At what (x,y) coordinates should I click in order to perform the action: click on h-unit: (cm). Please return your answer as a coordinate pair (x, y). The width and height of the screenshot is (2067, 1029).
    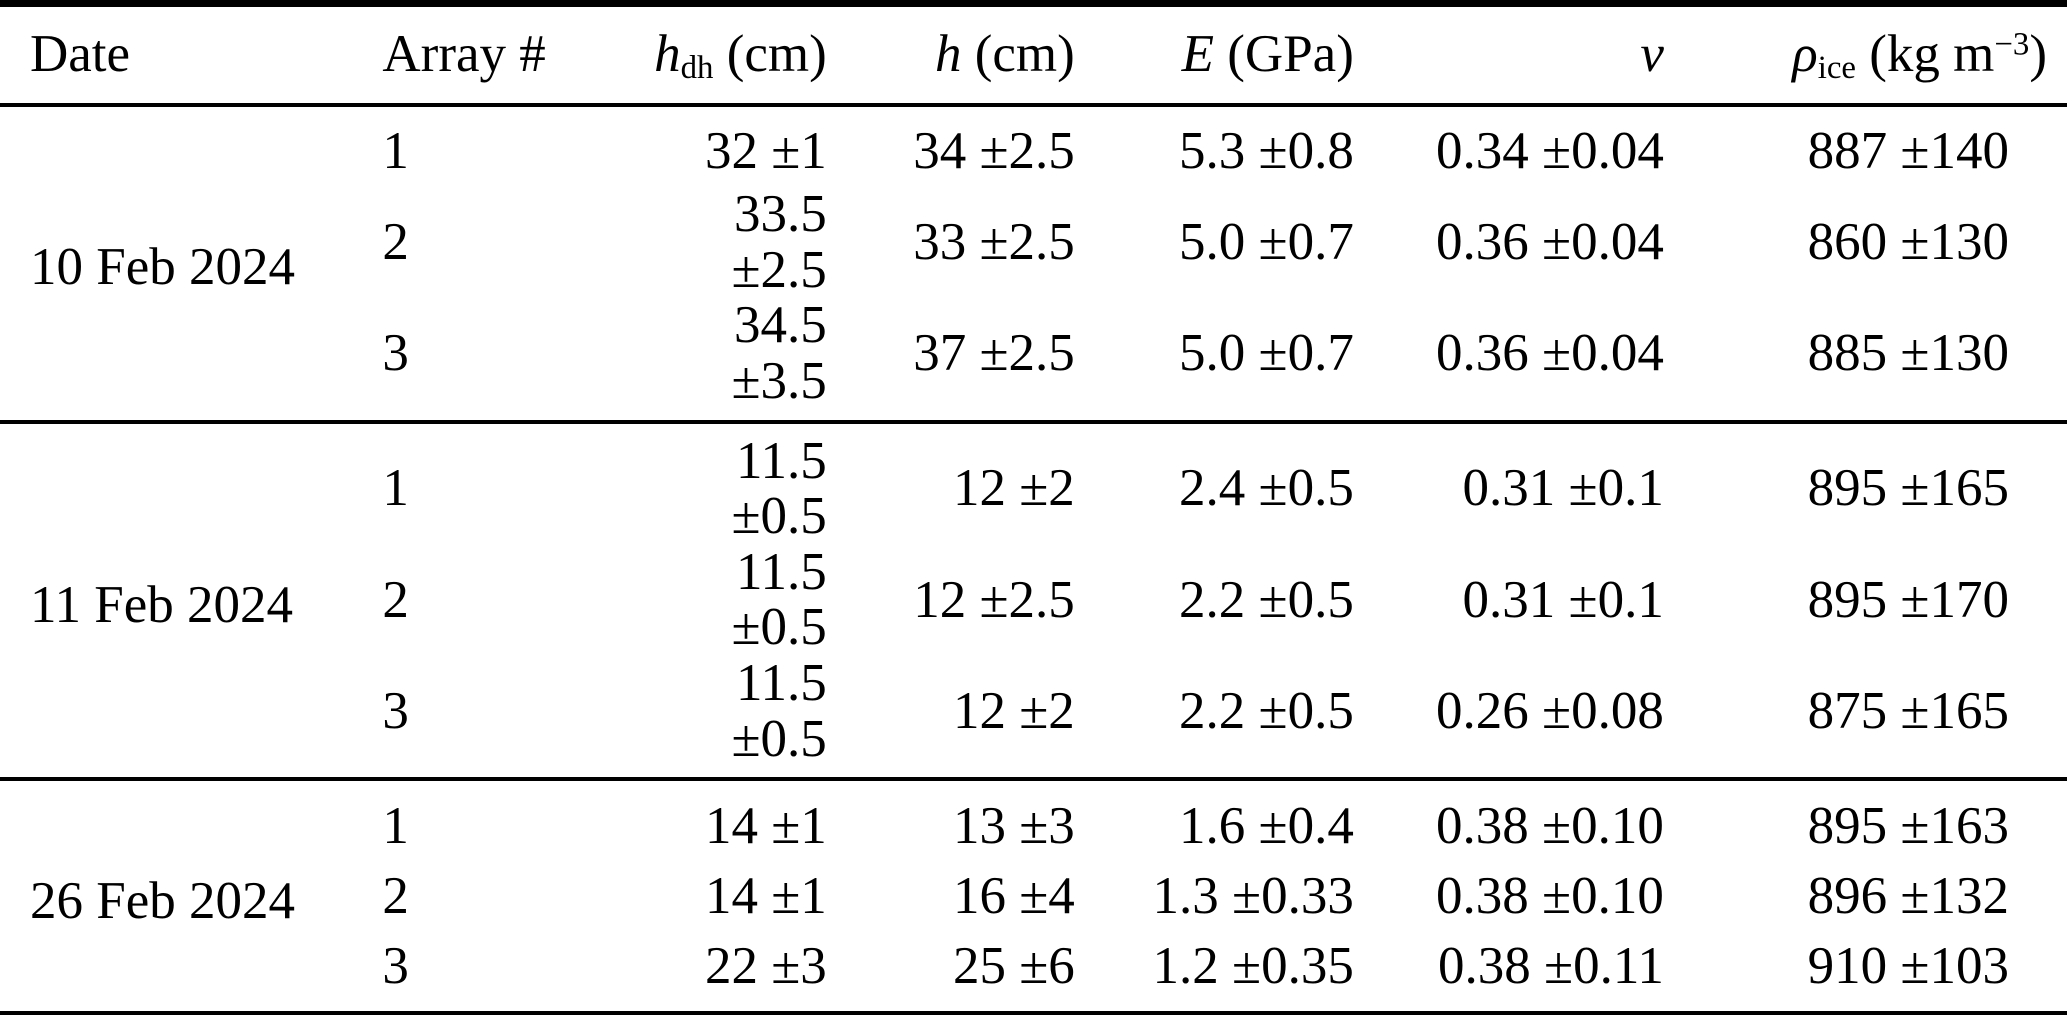
    Looking at the image, I should click on (1018, 54).